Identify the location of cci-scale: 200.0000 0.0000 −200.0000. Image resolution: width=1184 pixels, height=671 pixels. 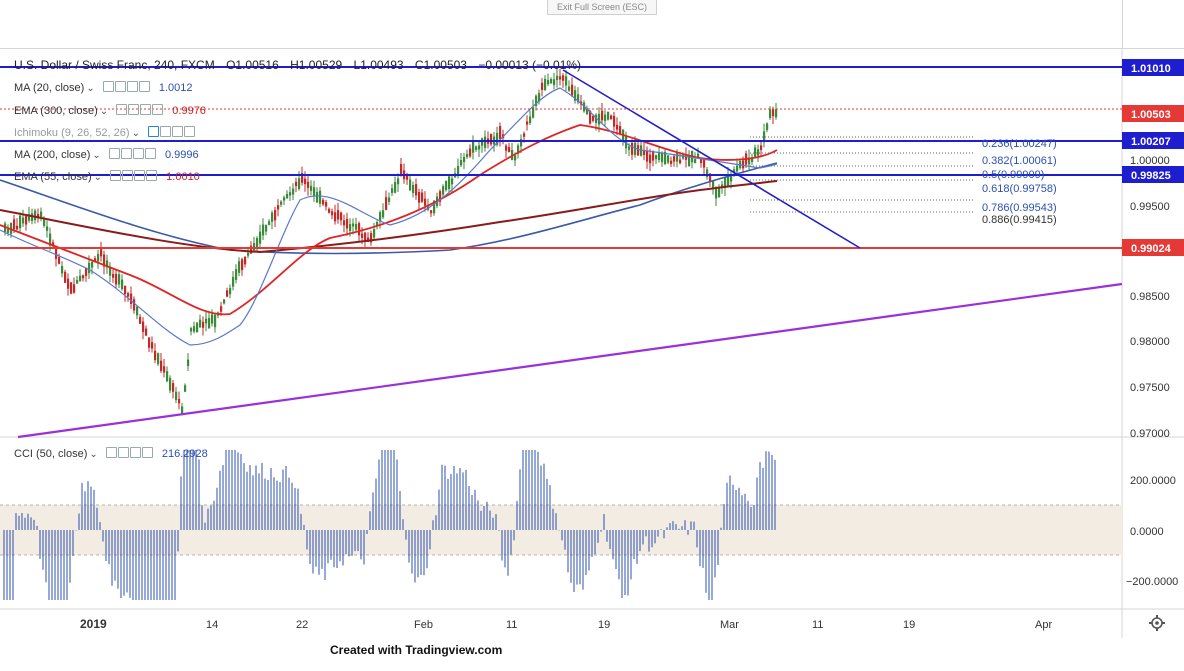
(1152, 531).